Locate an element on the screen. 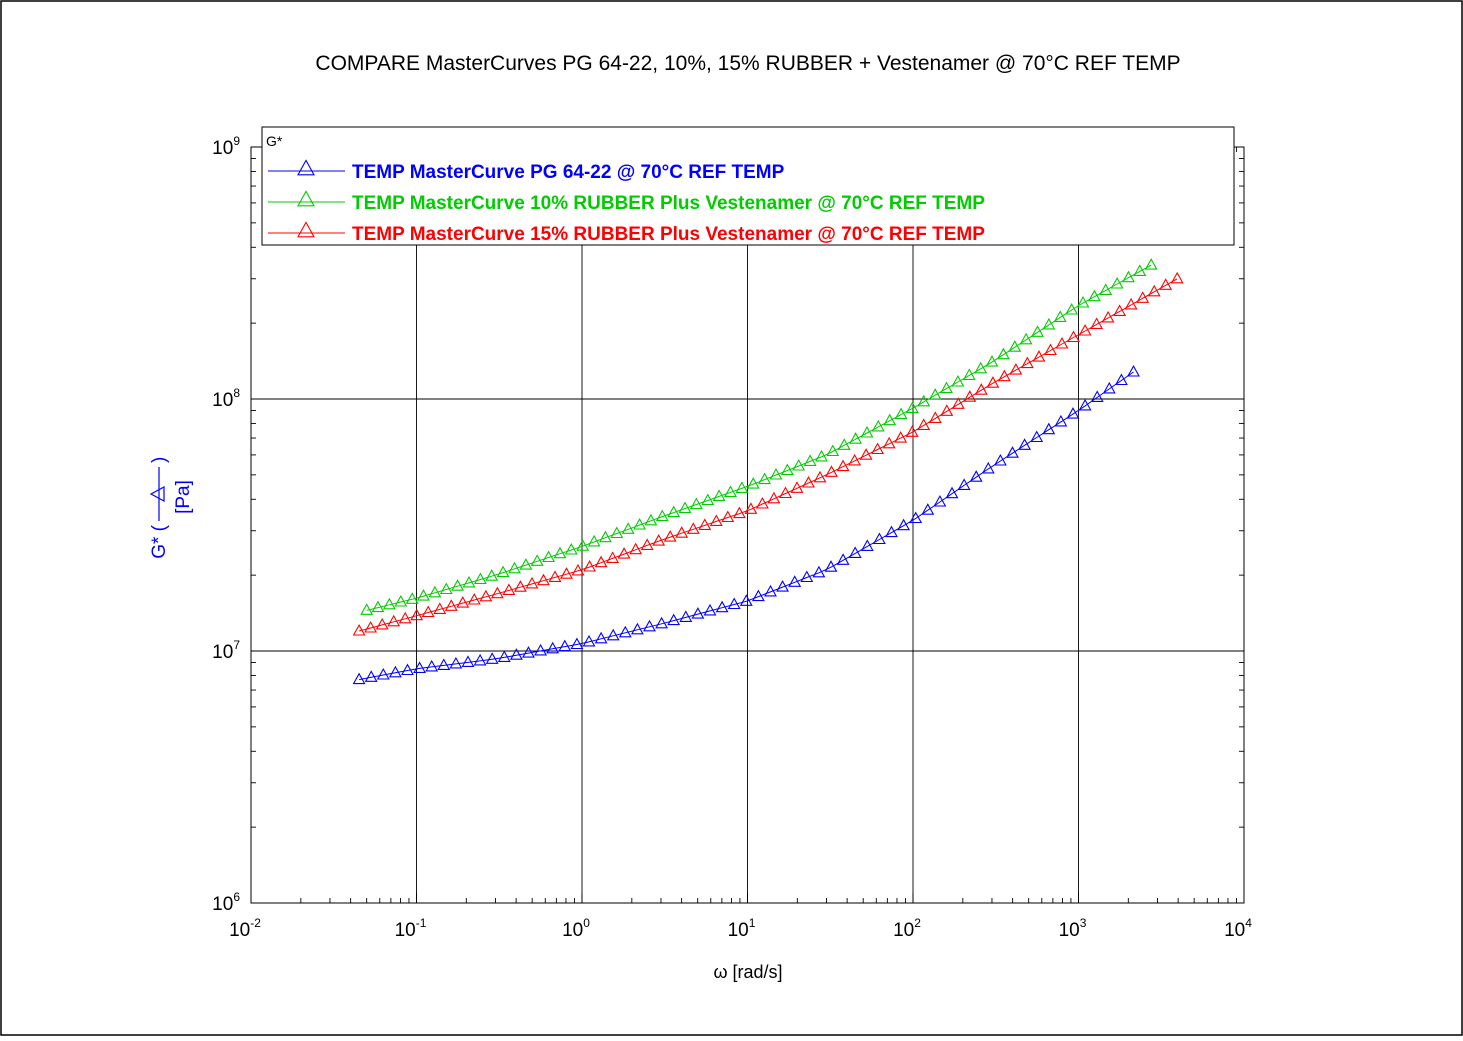 The height and width of the screenshot is (1041, 1463). x-tick-label: 10² is located at coordinates (907, 928).